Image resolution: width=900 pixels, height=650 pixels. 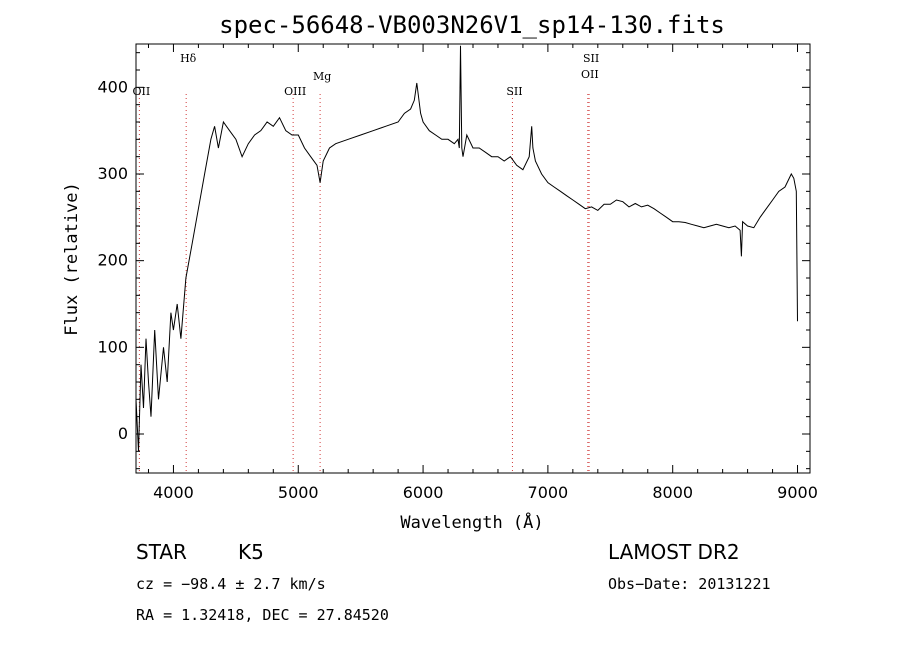 I want to click on y-tick-label: 200, so click(x=112, y=260).